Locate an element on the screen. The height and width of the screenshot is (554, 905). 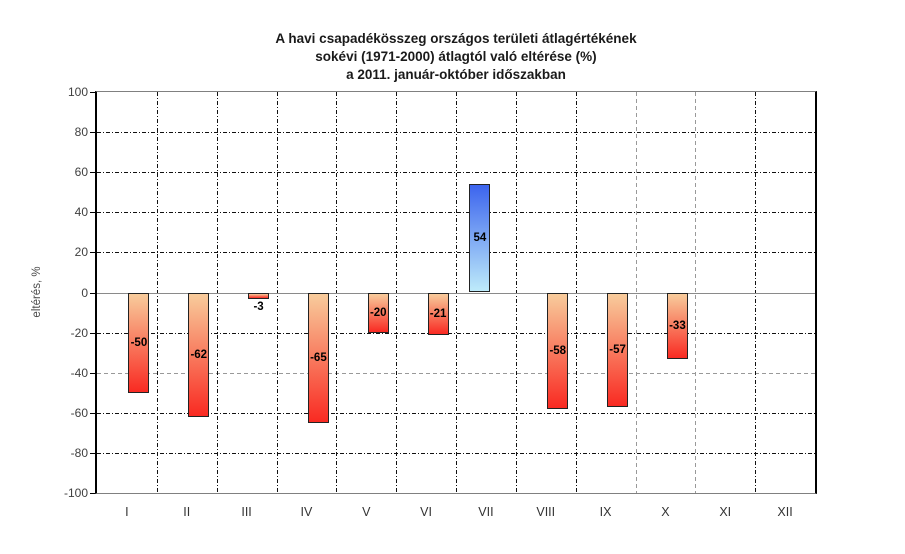
y-tick-label--60: -60 is located at coordinates (79, 412).